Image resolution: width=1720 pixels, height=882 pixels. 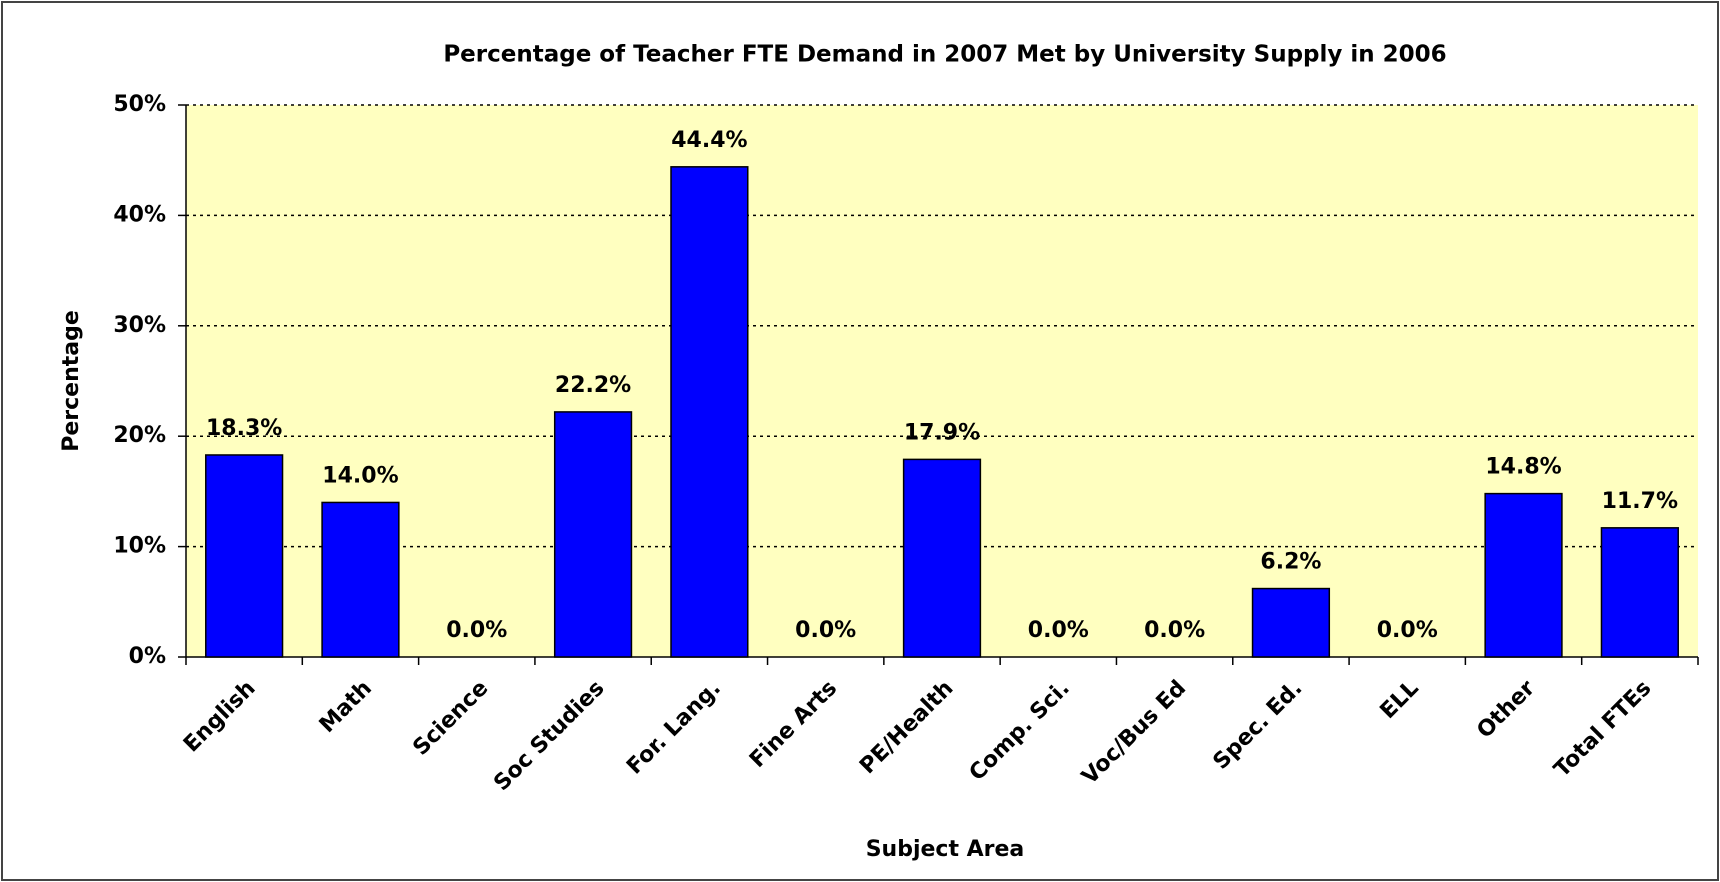 I want to click on value-label: 17.9%, so click(x=942, y=432).